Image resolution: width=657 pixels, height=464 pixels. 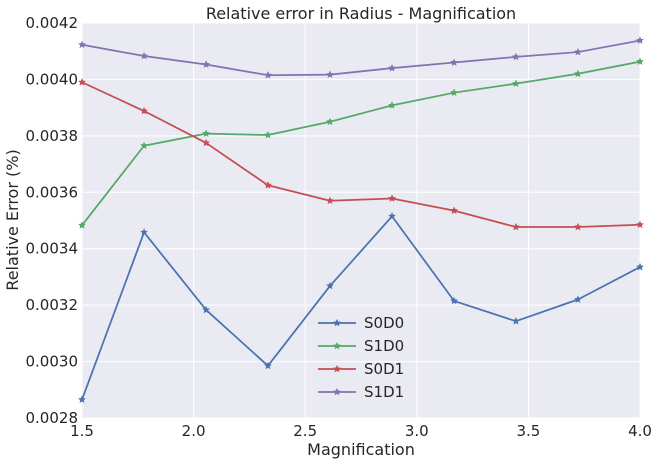 What do you see at coordinates (361, 13) in the screenshot?
I see `chart-title: Relative error in Radius - Magnification` at bounding box center [361, 13].